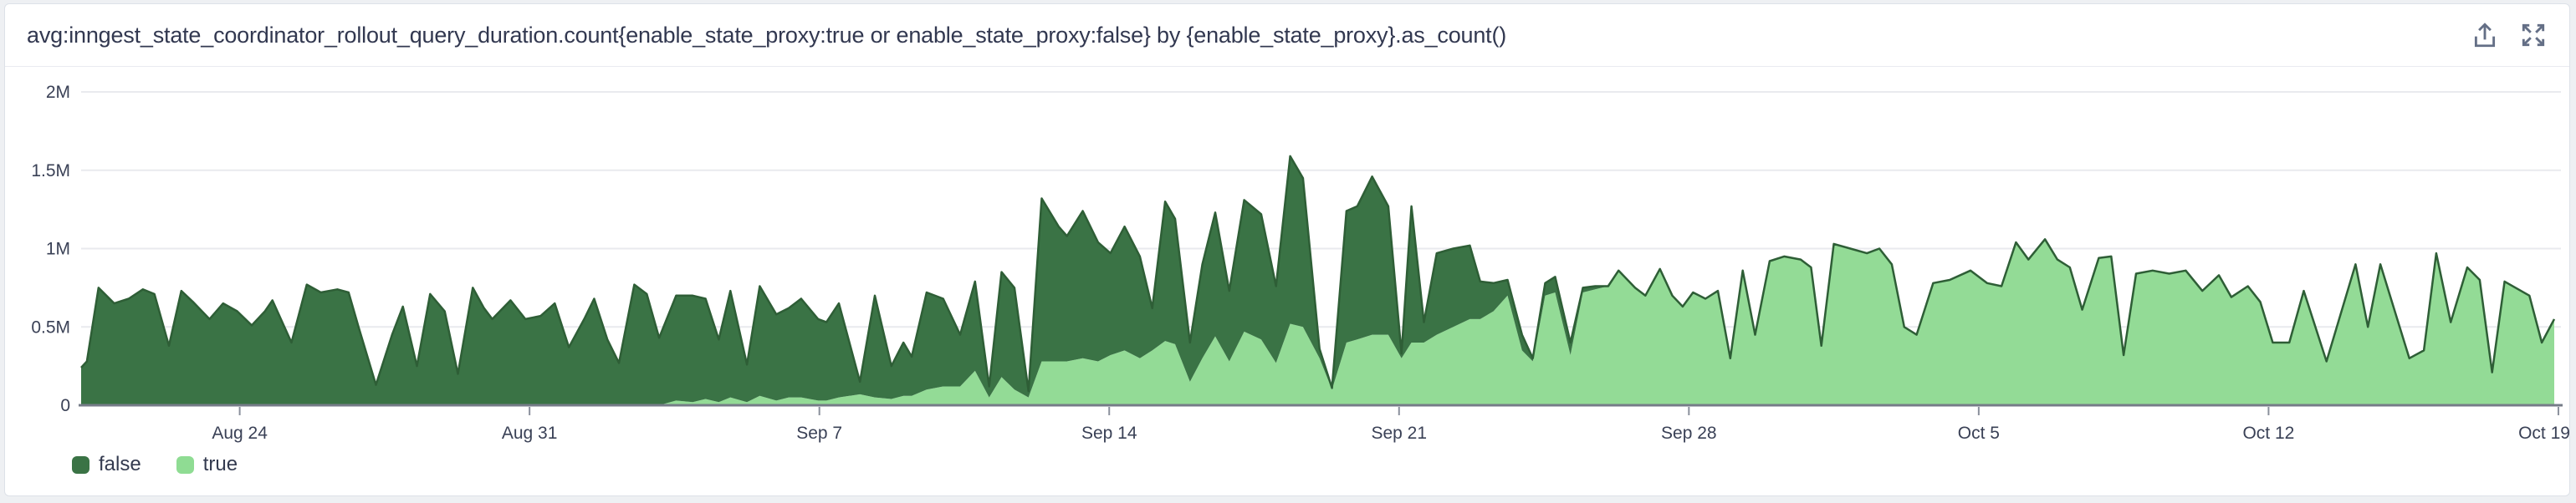 The width and height of the screenshot is (2576, 503). I want to click on fullscreen-icon, so click(2533, 35).